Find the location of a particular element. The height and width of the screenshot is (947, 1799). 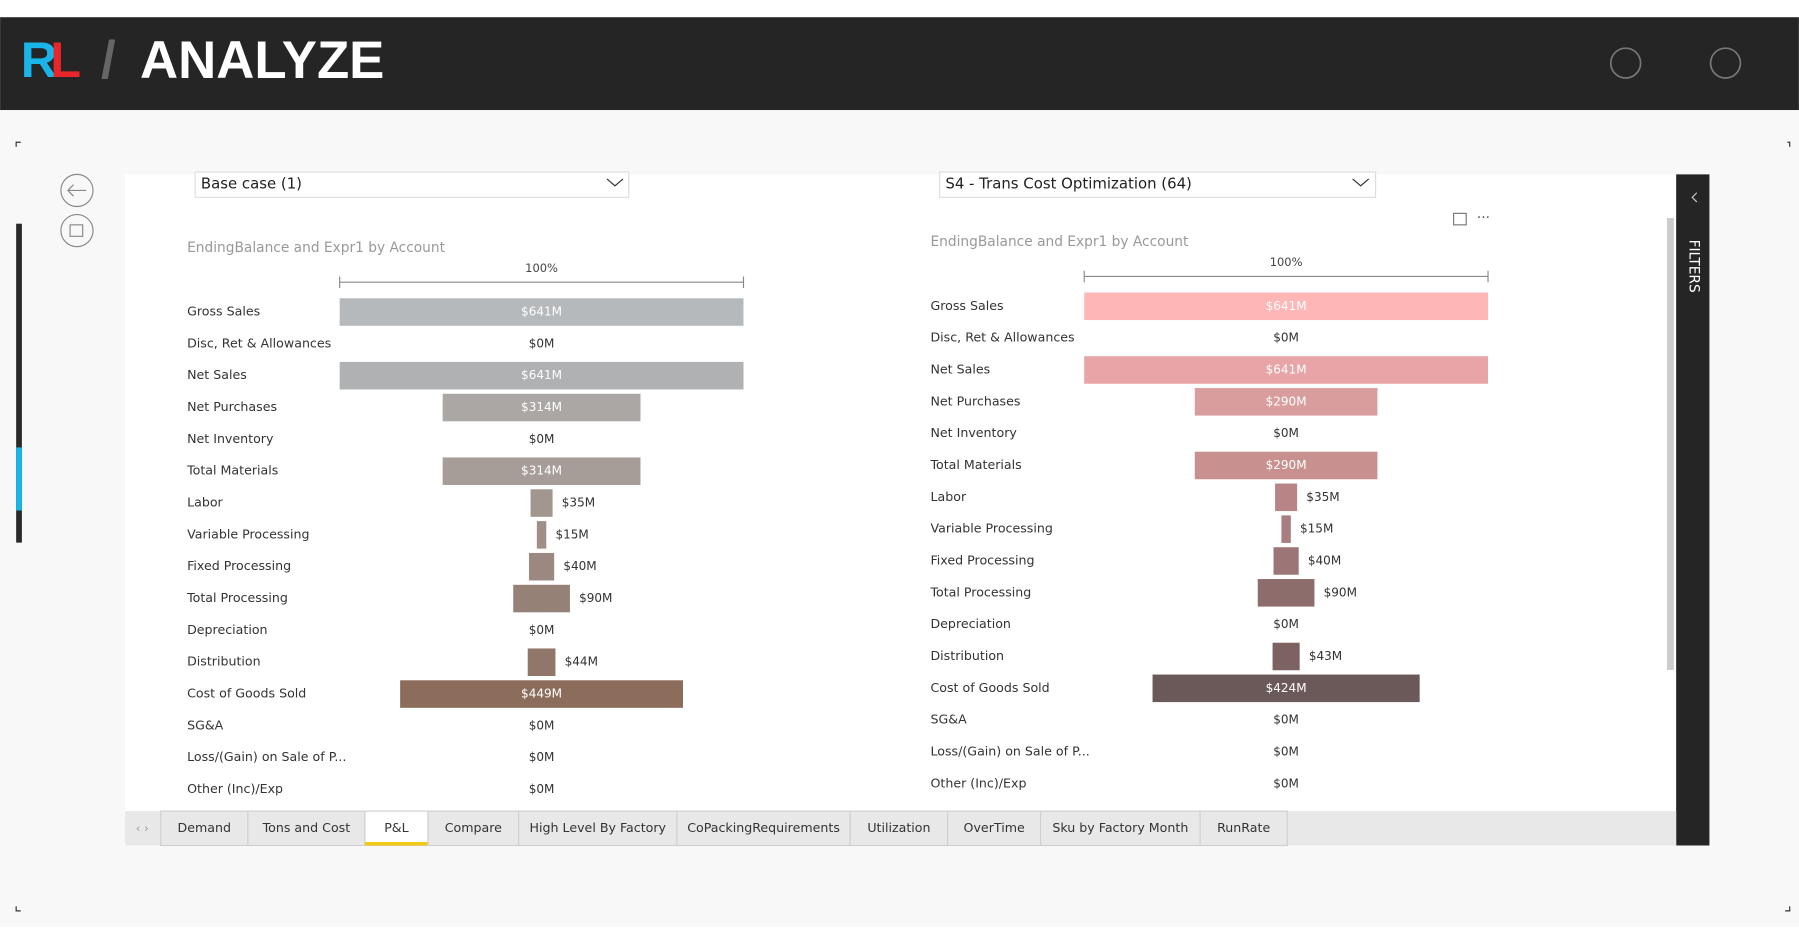

tab-label: OverTime is located at coordinates (994, 827).